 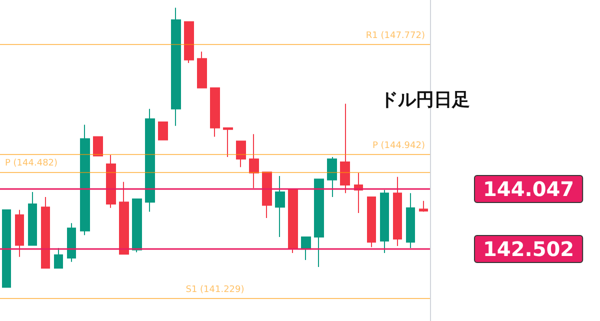 I want to click on ref-line-label: P (144.482), so click(x=31, y=163).